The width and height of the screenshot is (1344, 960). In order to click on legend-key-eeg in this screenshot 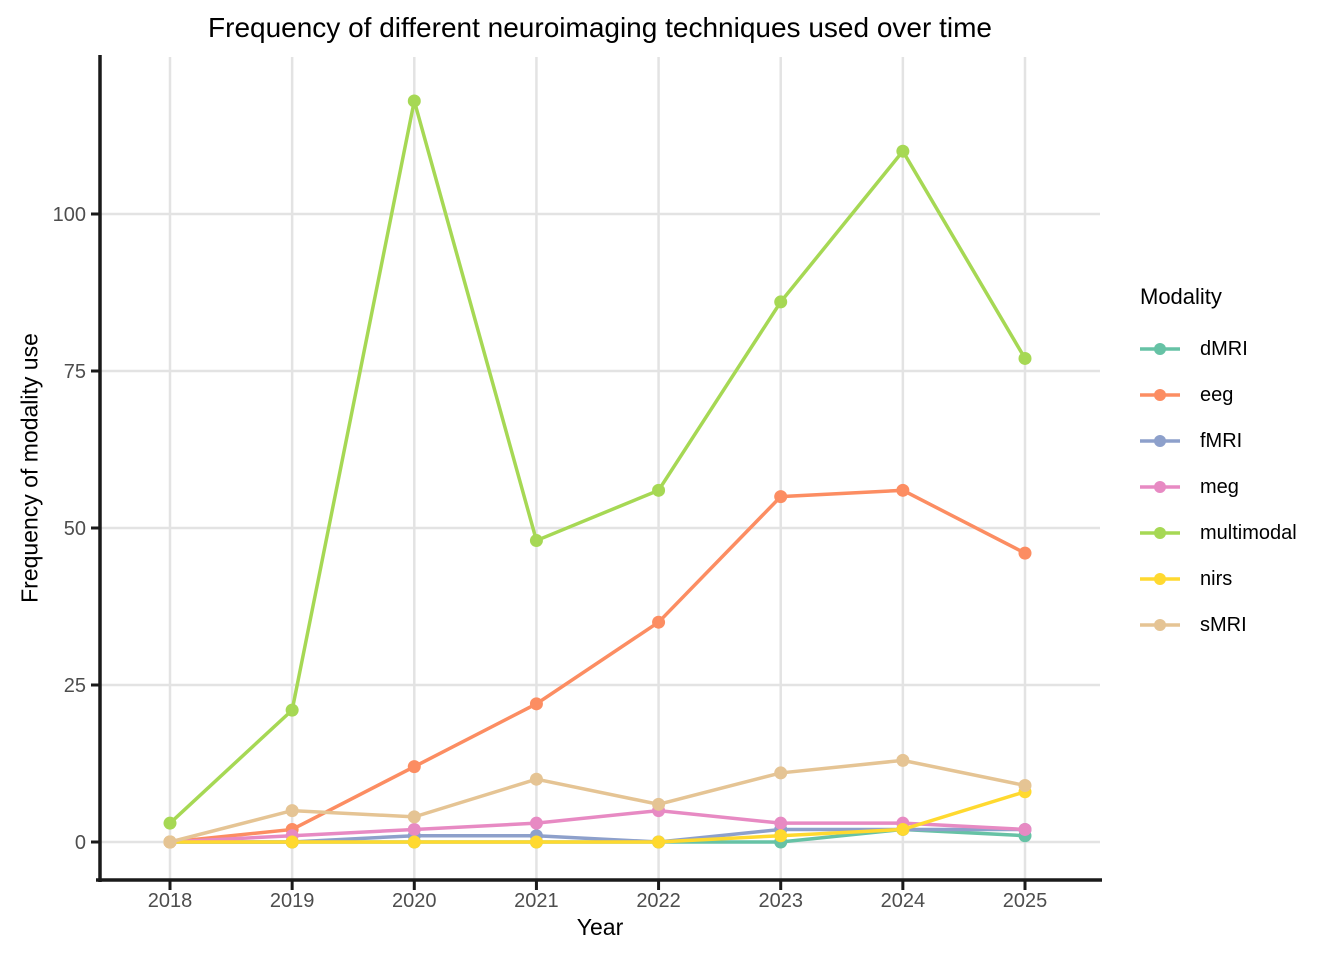, I will do `click(1160, 395)`.